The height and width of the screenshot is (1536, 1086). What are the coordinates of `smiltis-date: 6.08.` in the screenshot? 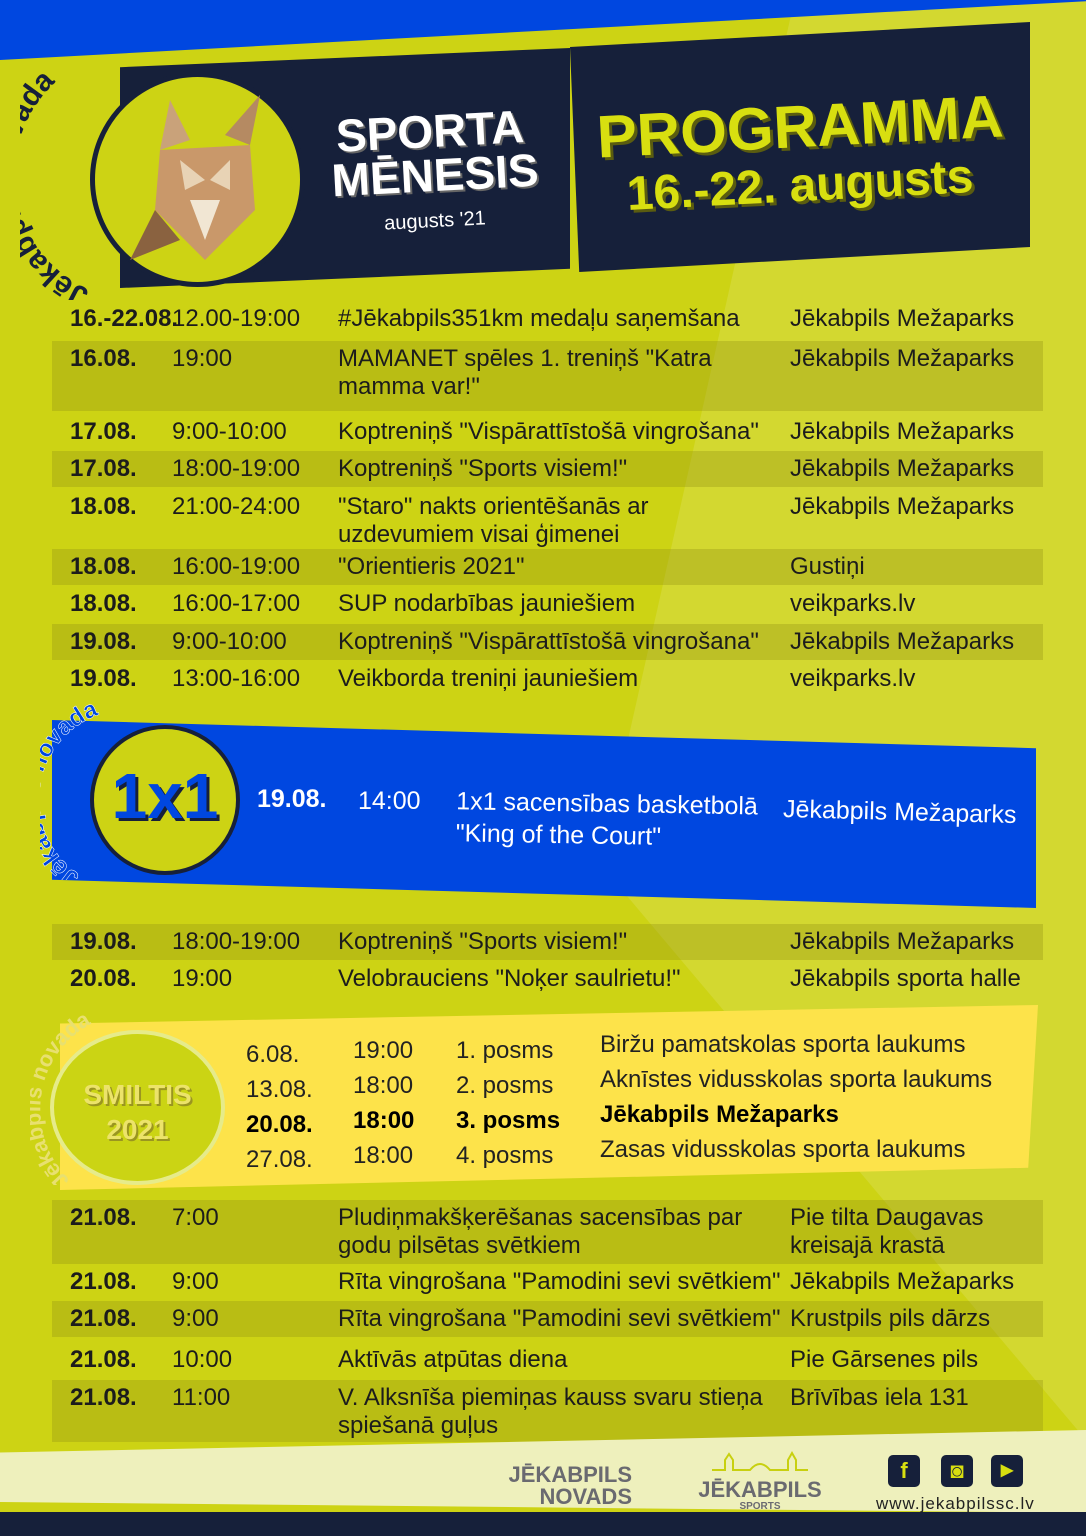 It's located at (273, 1054).